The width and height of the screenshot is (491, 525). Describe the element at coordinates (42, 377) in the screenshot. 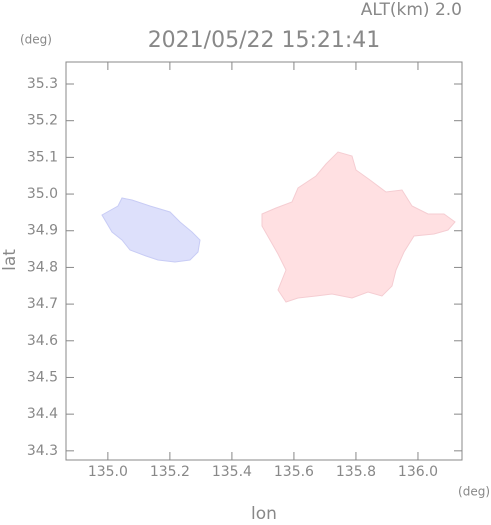

I see `y-tick-label: 34.5` at that location.